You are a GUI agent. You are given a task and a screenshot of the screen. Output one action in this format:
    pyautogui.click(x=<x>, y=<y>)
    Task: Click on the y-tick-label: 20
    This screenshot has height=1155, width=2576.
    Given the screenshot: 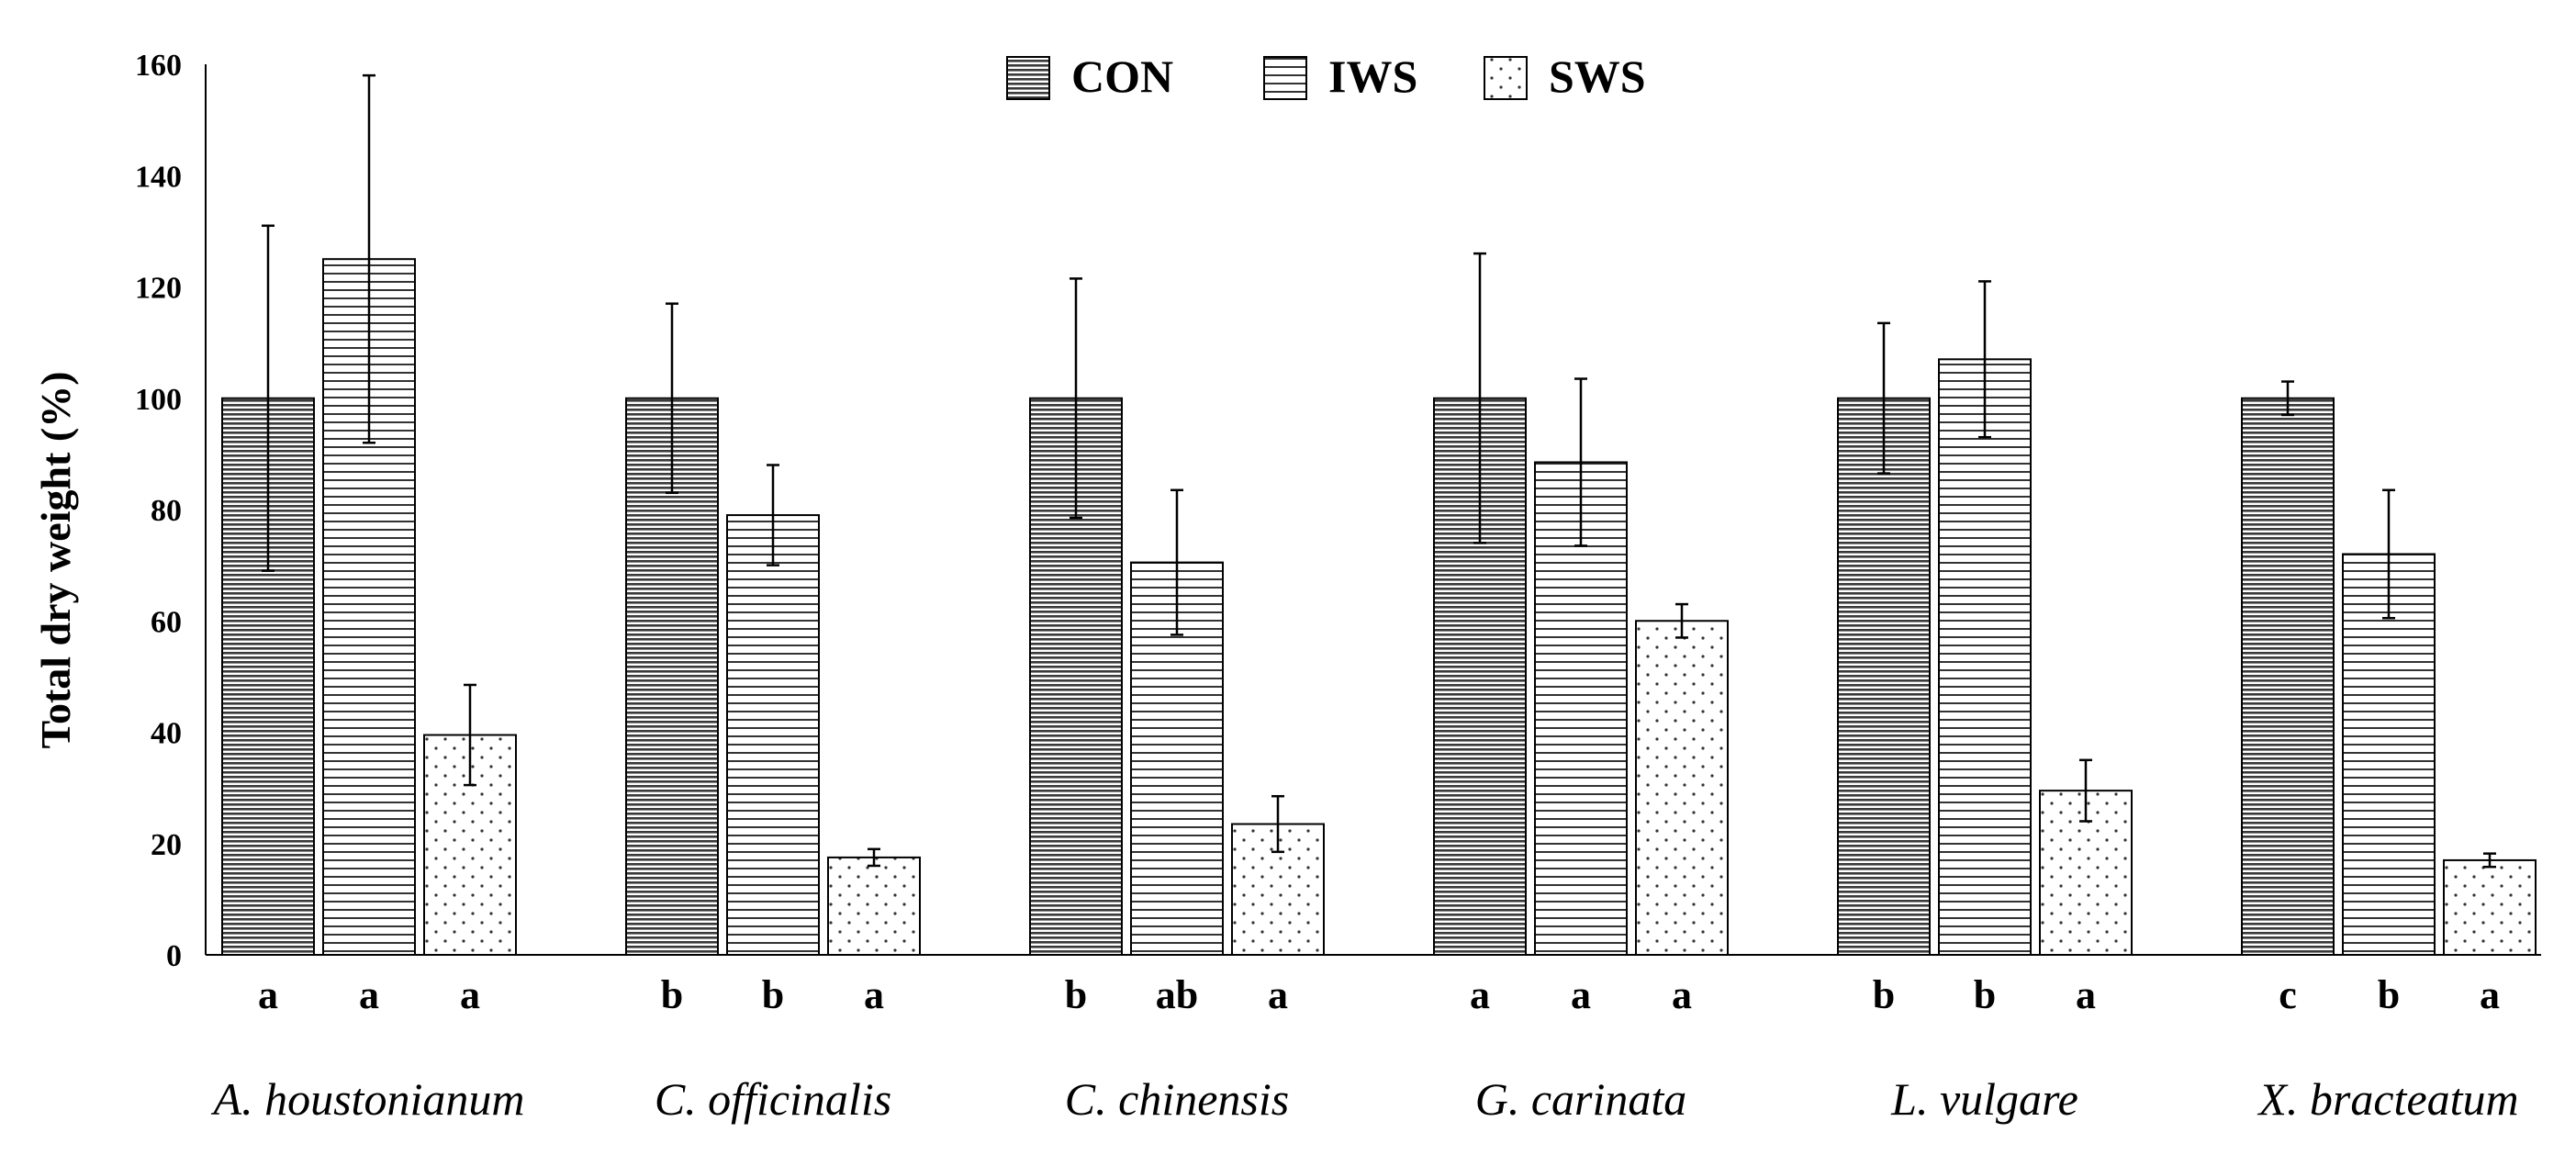 What is the action you would take?
    pyautogui.click(x=166, y=845)
    